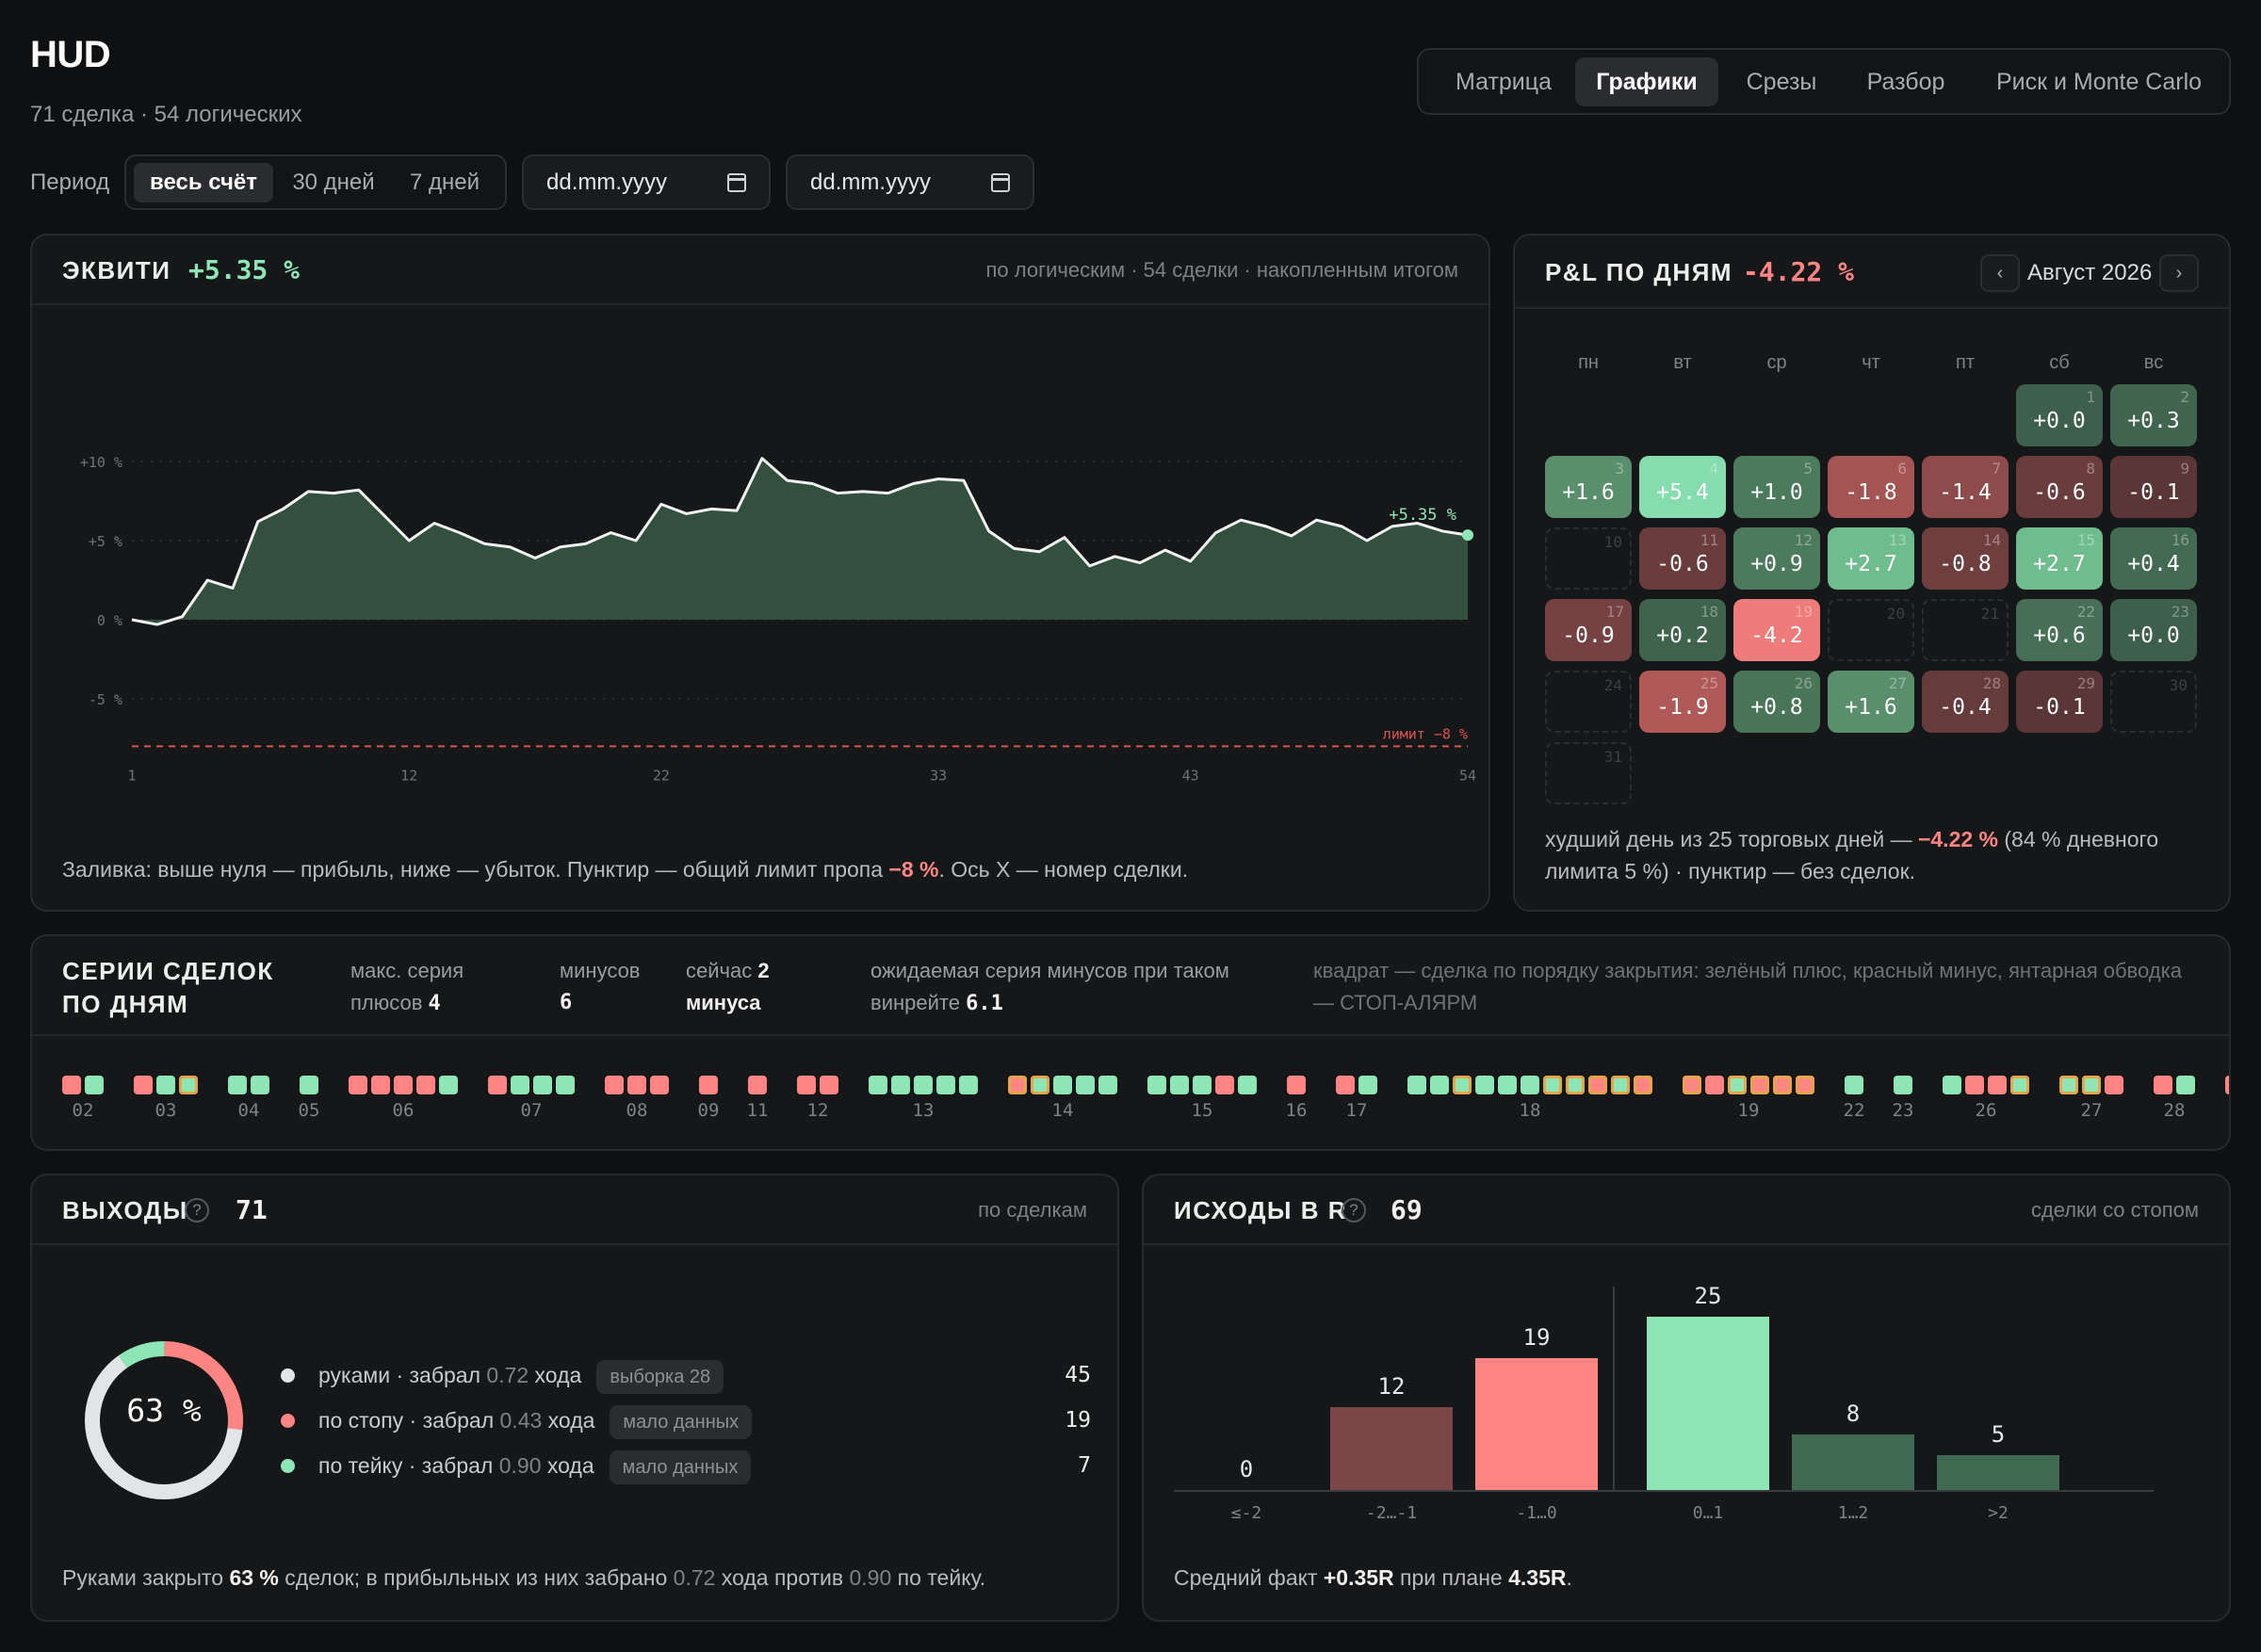 This screenshot has width=2261, height=1652. Describe the element at coordinates (1777, 630) in the screenshot. I see `day-cell-19: 19 -4.2` at that location.